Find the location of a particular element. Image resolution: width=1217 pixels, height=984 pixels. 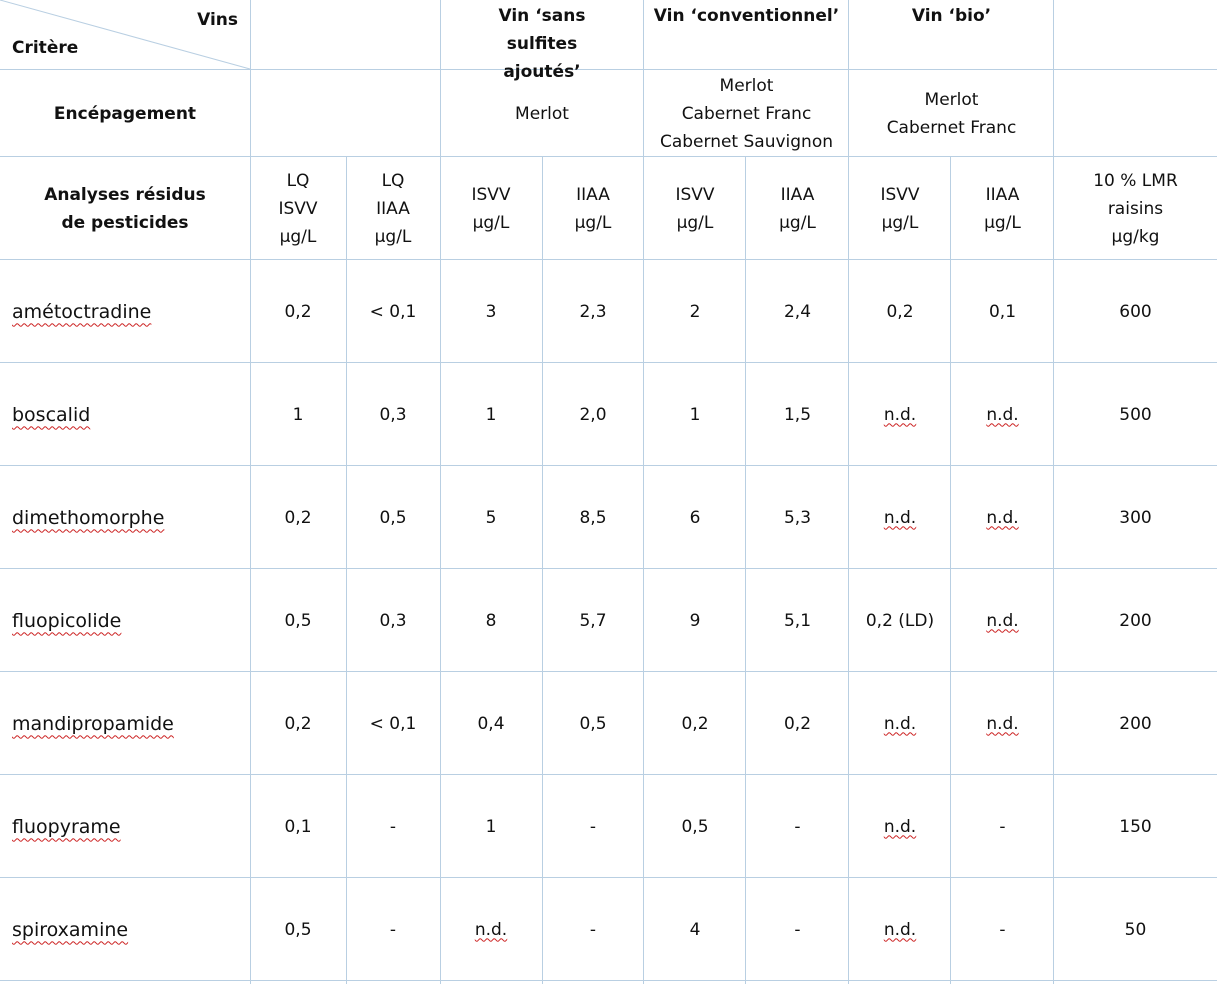

cell-value: 150 is located at coordinates (1135, 826).